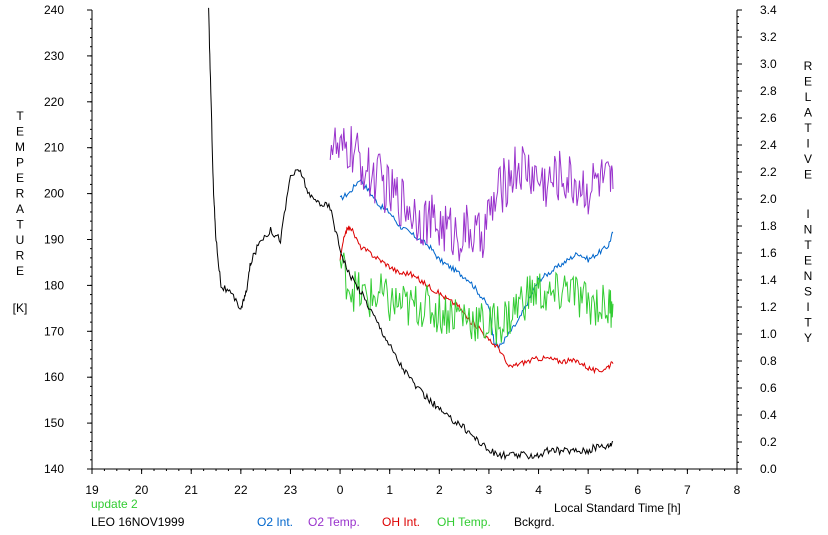 The height and width of the screenshot is (535, 828). I want to click on series-oh-int-line, so click(476, 300).